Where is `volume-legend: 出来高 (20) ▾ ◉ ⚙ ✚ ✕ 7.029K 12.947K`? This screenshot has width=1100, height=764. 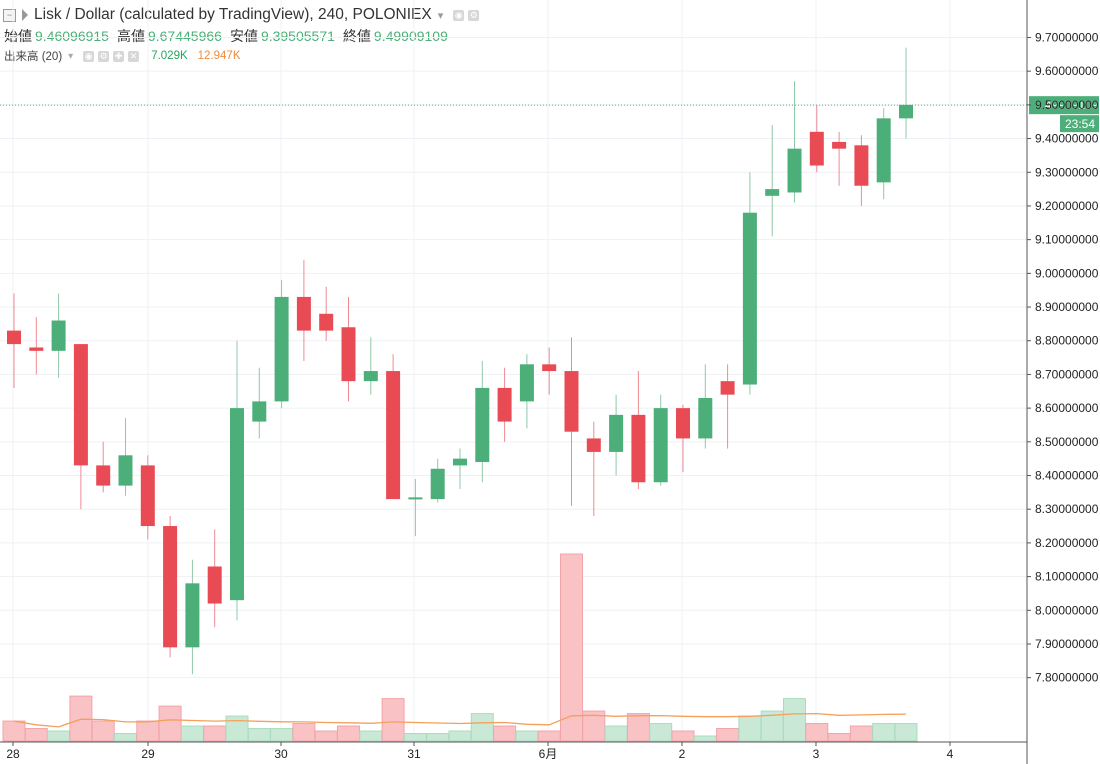
volume-legend: 出来高 (20) ▾ ◉ ⚙ ✚ ✕ 7.029K 12.947K is located at coordinates (122, 56).